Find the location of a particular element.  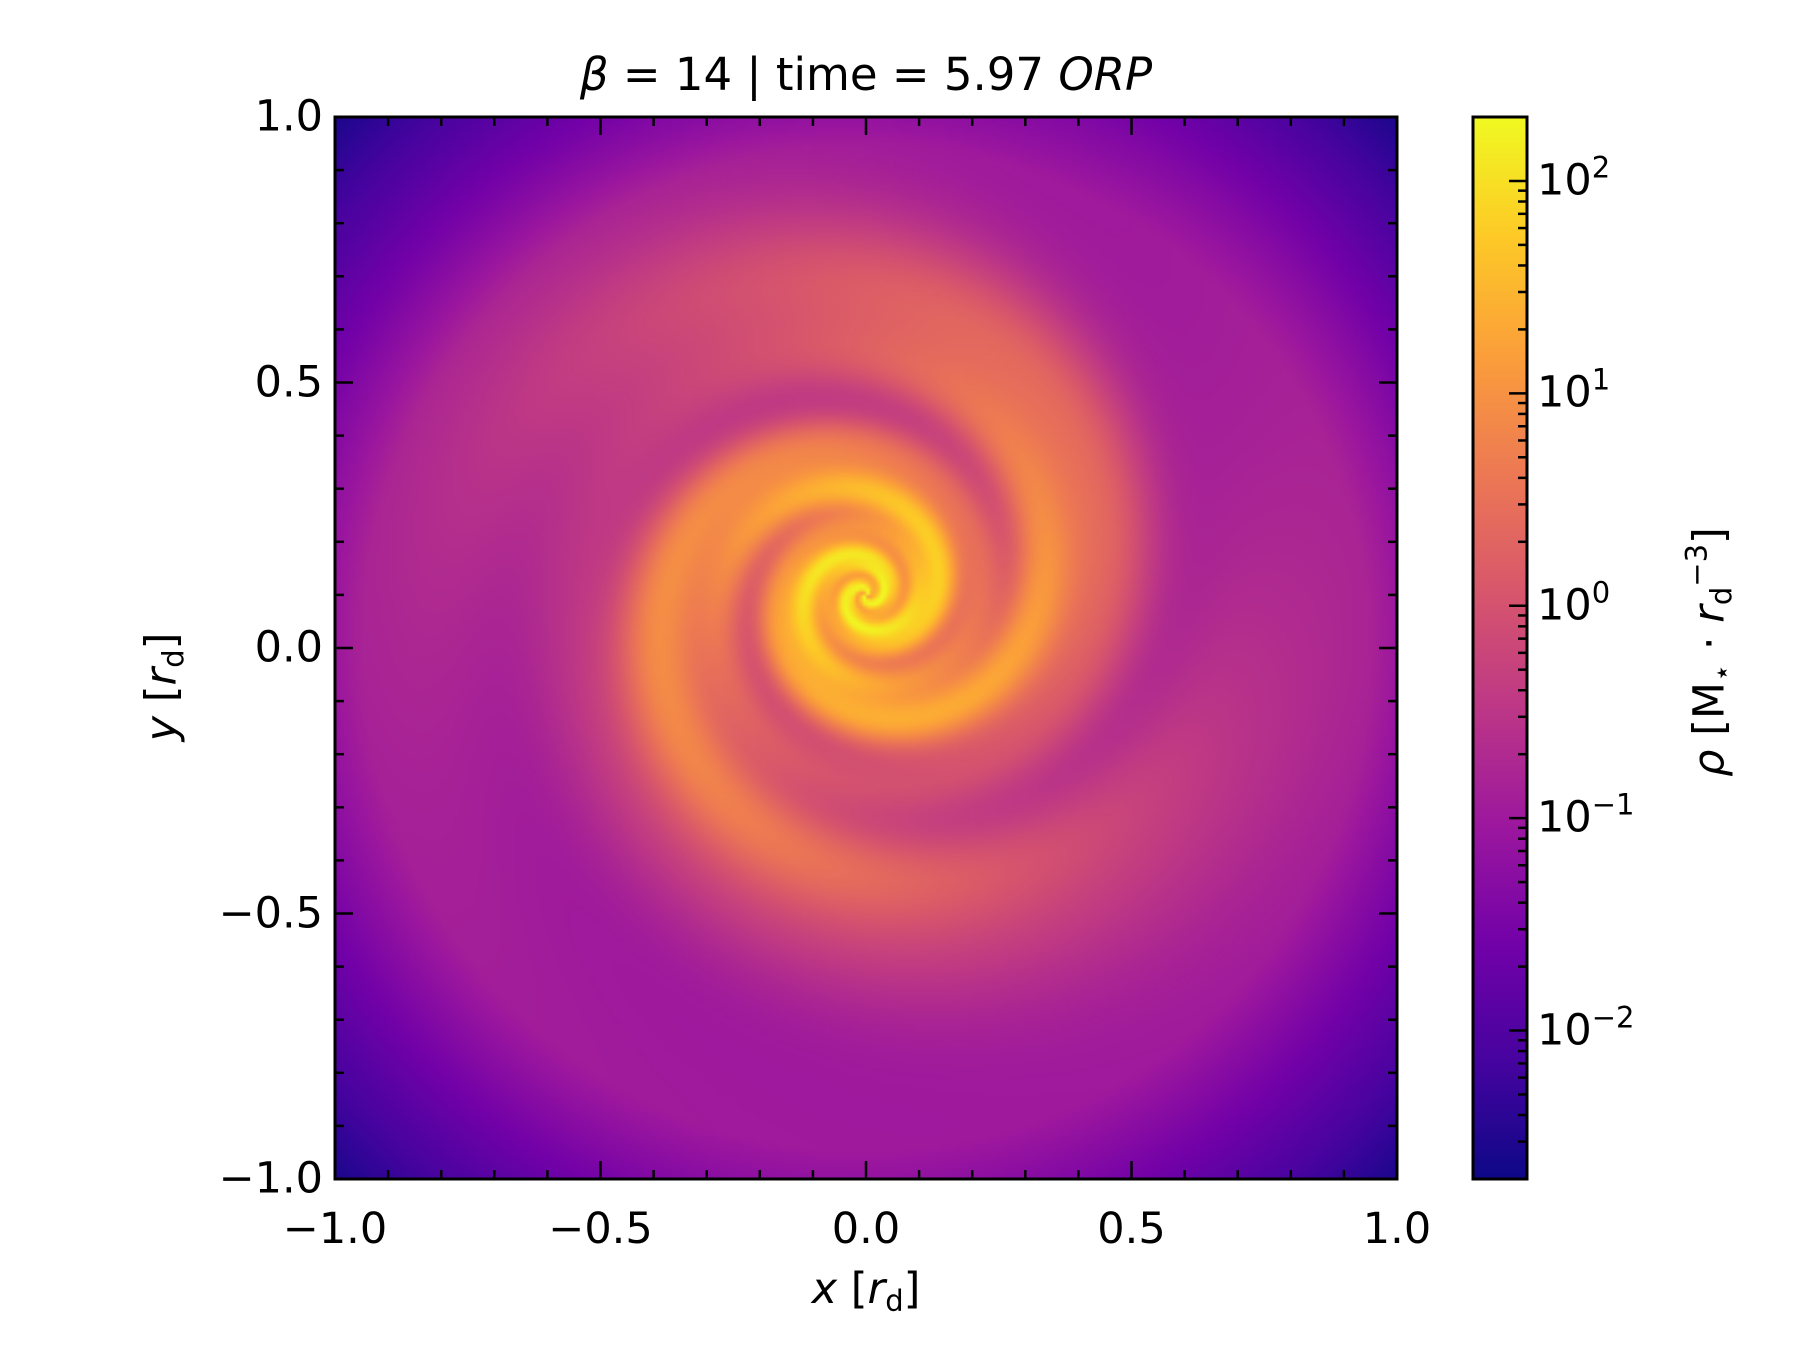

colorbar-tick-label: 10⁻¹ is located at coordinates (1586, 815).